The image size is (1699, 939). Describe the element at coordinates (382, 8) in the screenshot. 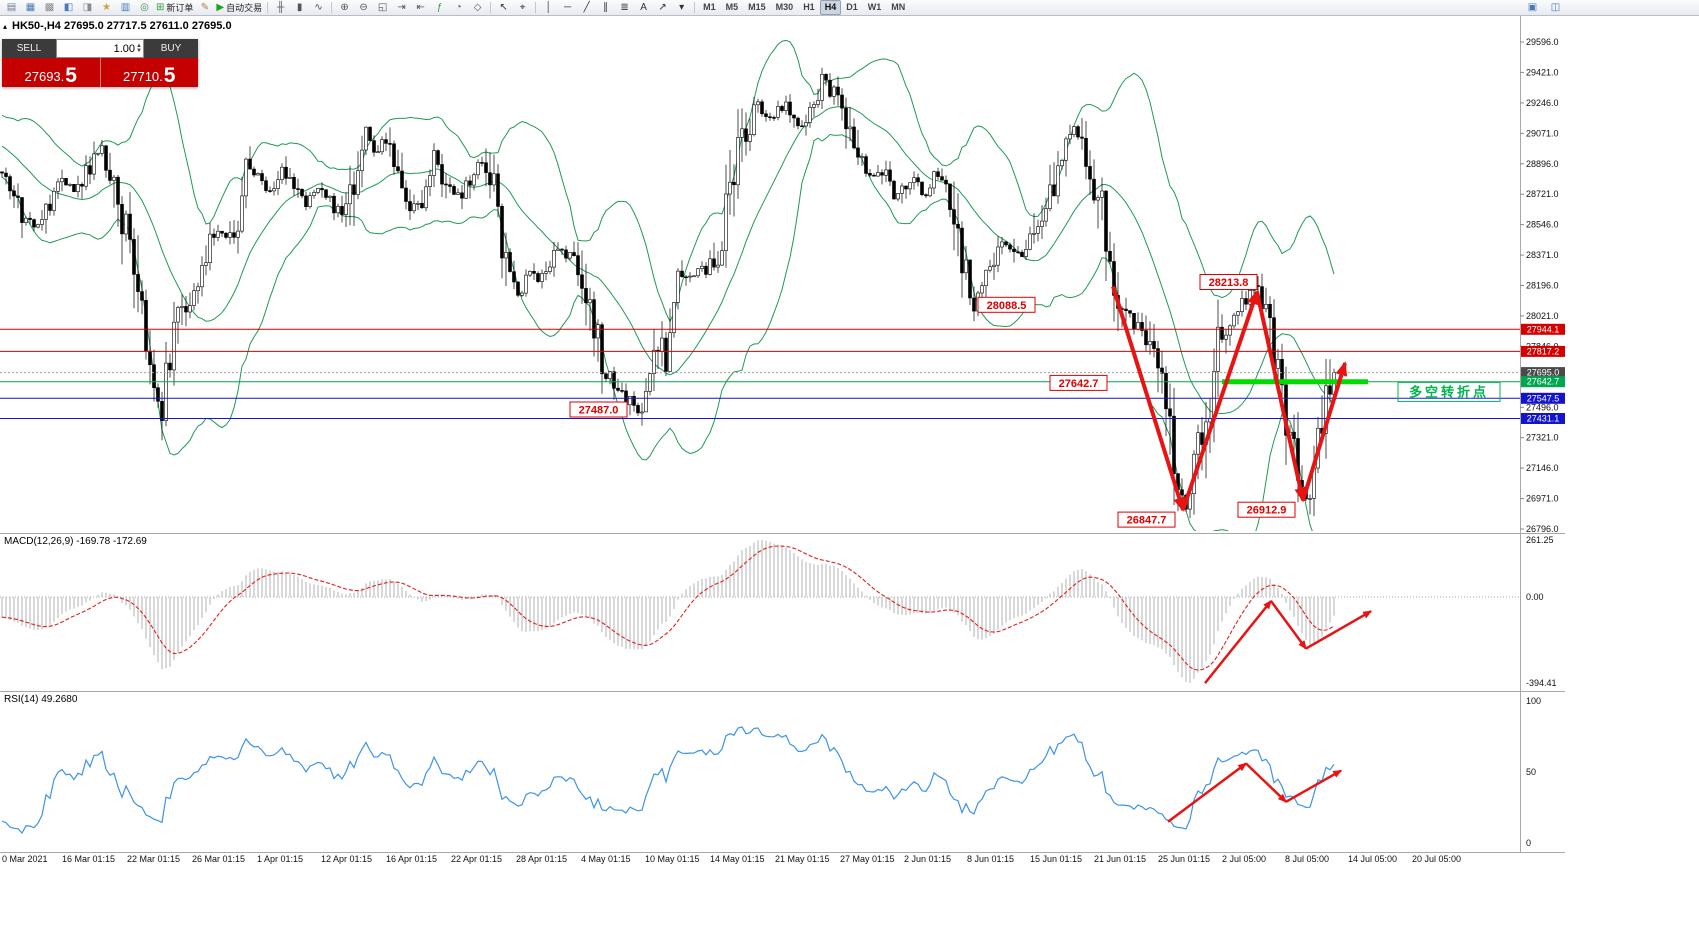

I see `tile-windows-button: ◱` at that location.